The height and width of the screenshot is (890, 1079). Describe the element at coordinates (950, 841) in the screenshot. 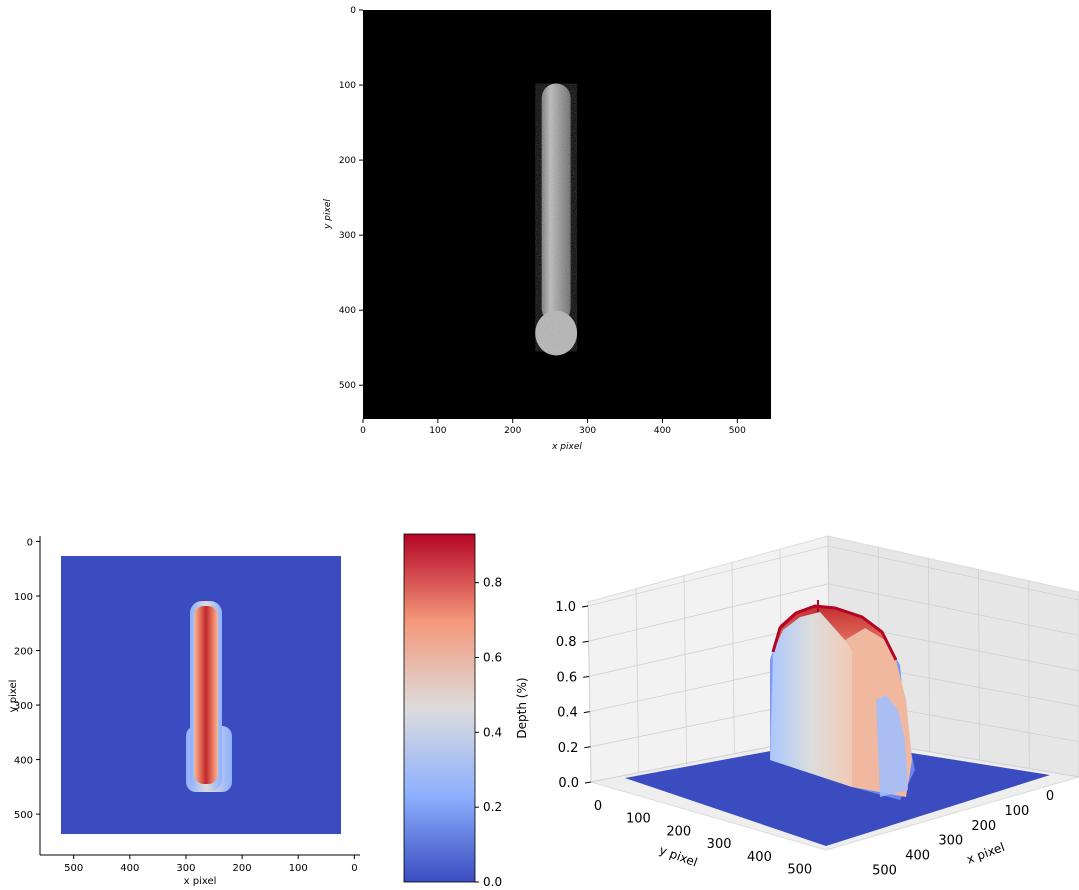

I see `surface3d-x-tick-label: 300` at that location.